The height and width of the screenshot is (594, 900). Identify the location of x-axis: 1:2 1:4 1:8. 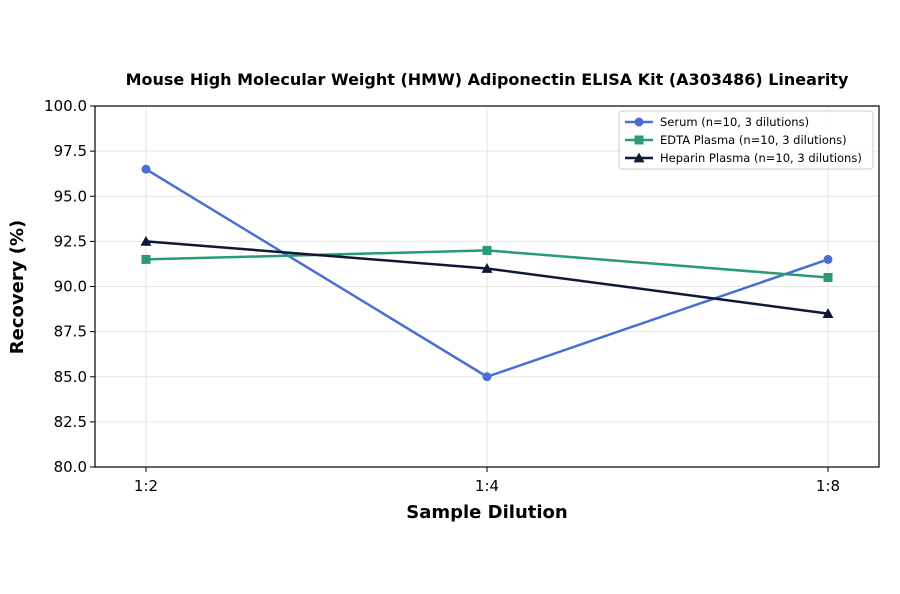
(487, 481).